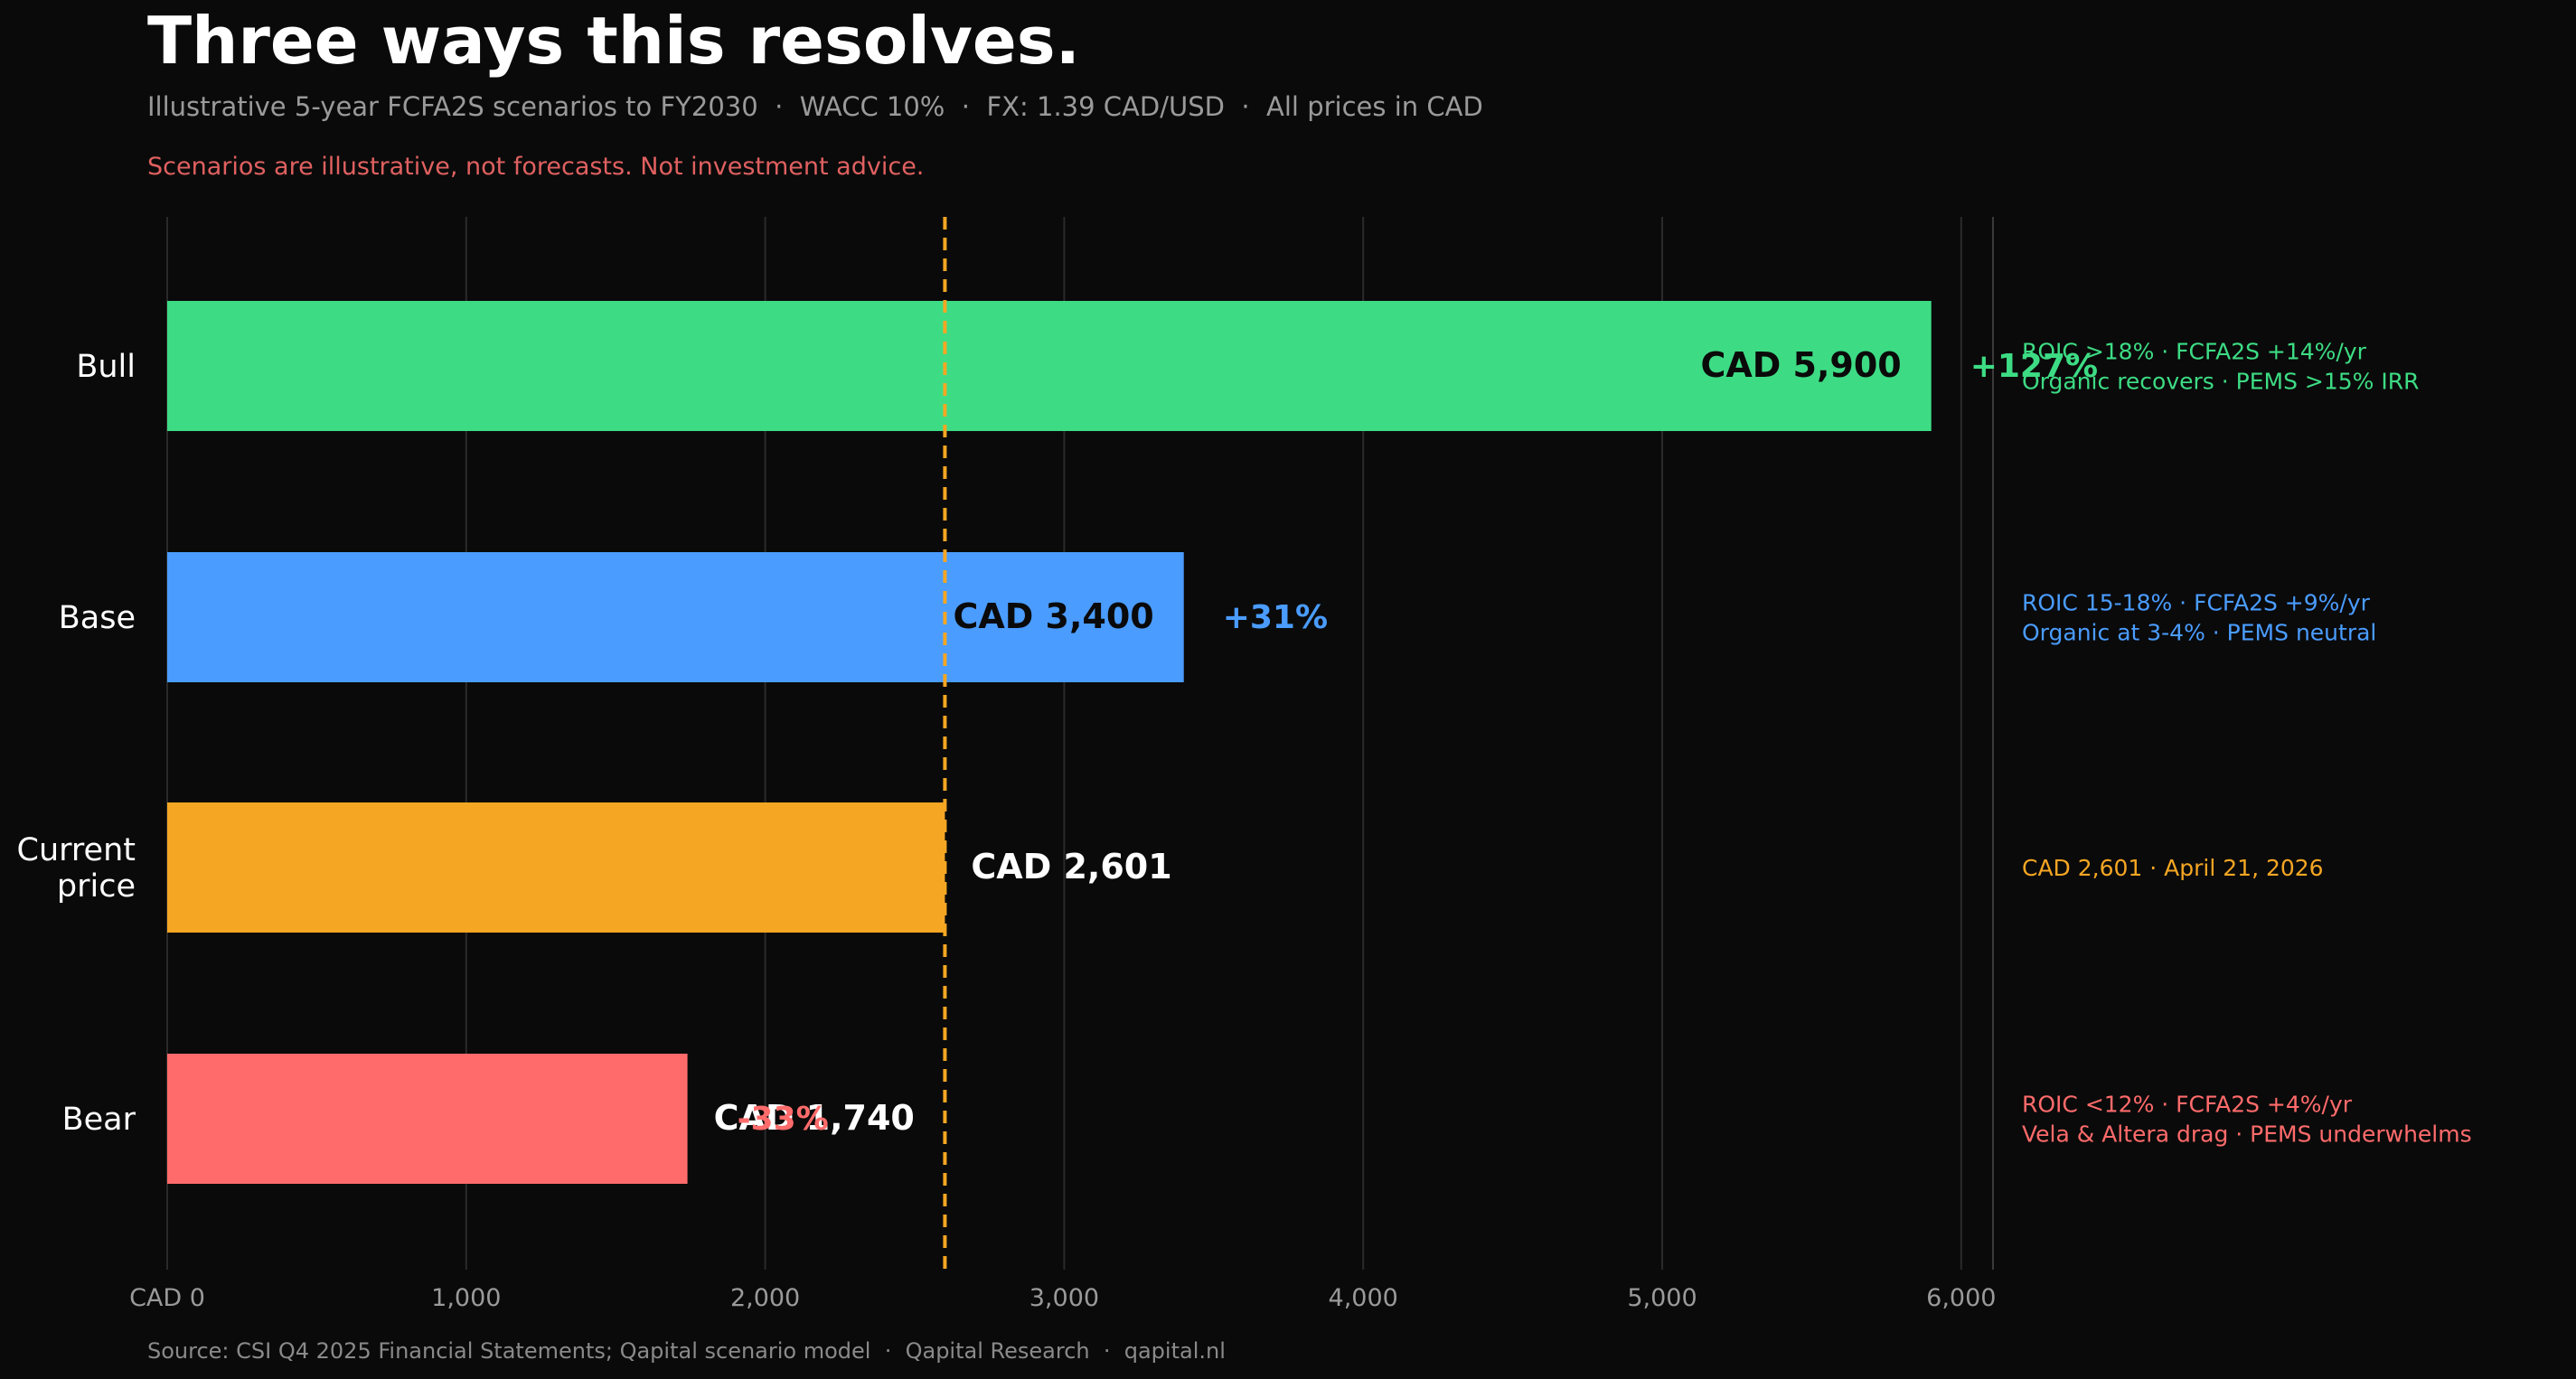 This screenshot has width=2576, height=1379. I want to click on x-tick-label: 6,000, so click(1961, 1298).